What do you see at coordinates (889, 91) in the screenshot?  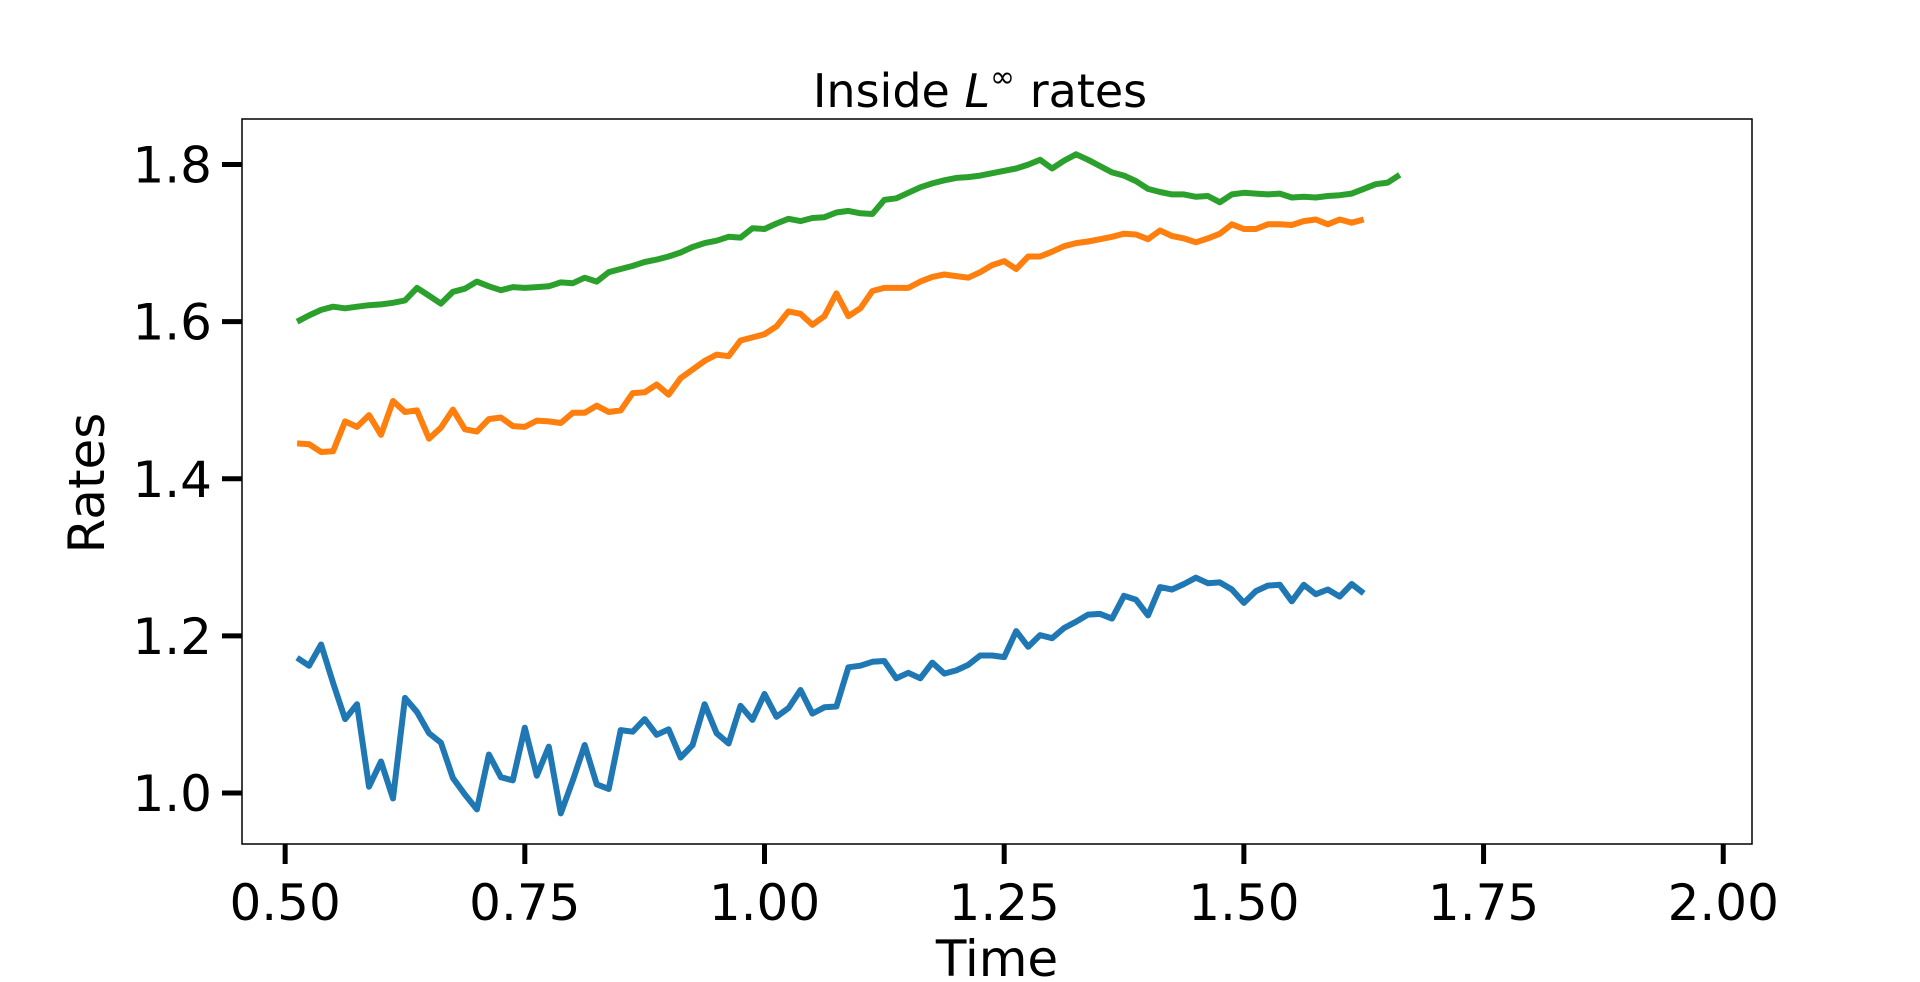 I see `chart-title-prefix: Inside` at bounding box center [889, 91].